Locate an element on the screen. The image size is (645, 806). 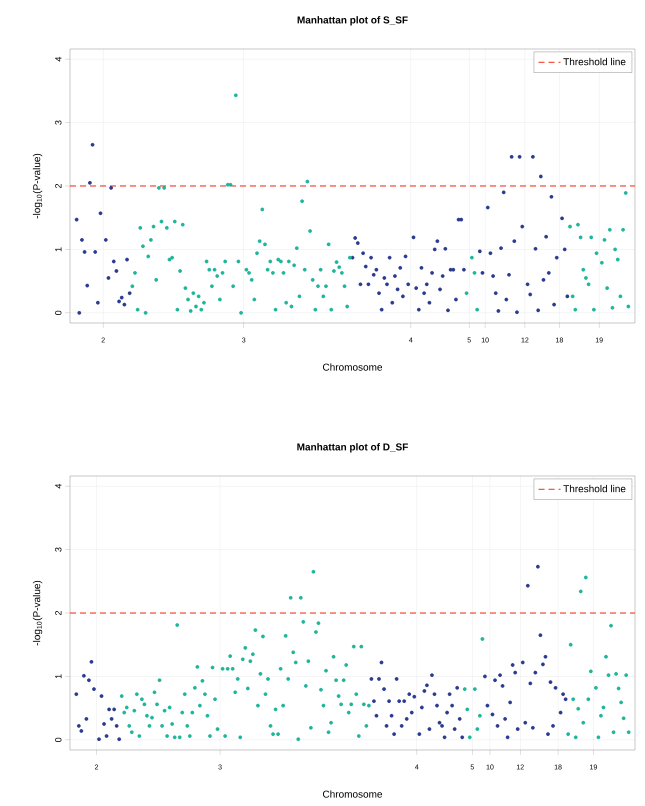
chart-title: Manhattan plot of S_SF is located at coordinates (353, 21).